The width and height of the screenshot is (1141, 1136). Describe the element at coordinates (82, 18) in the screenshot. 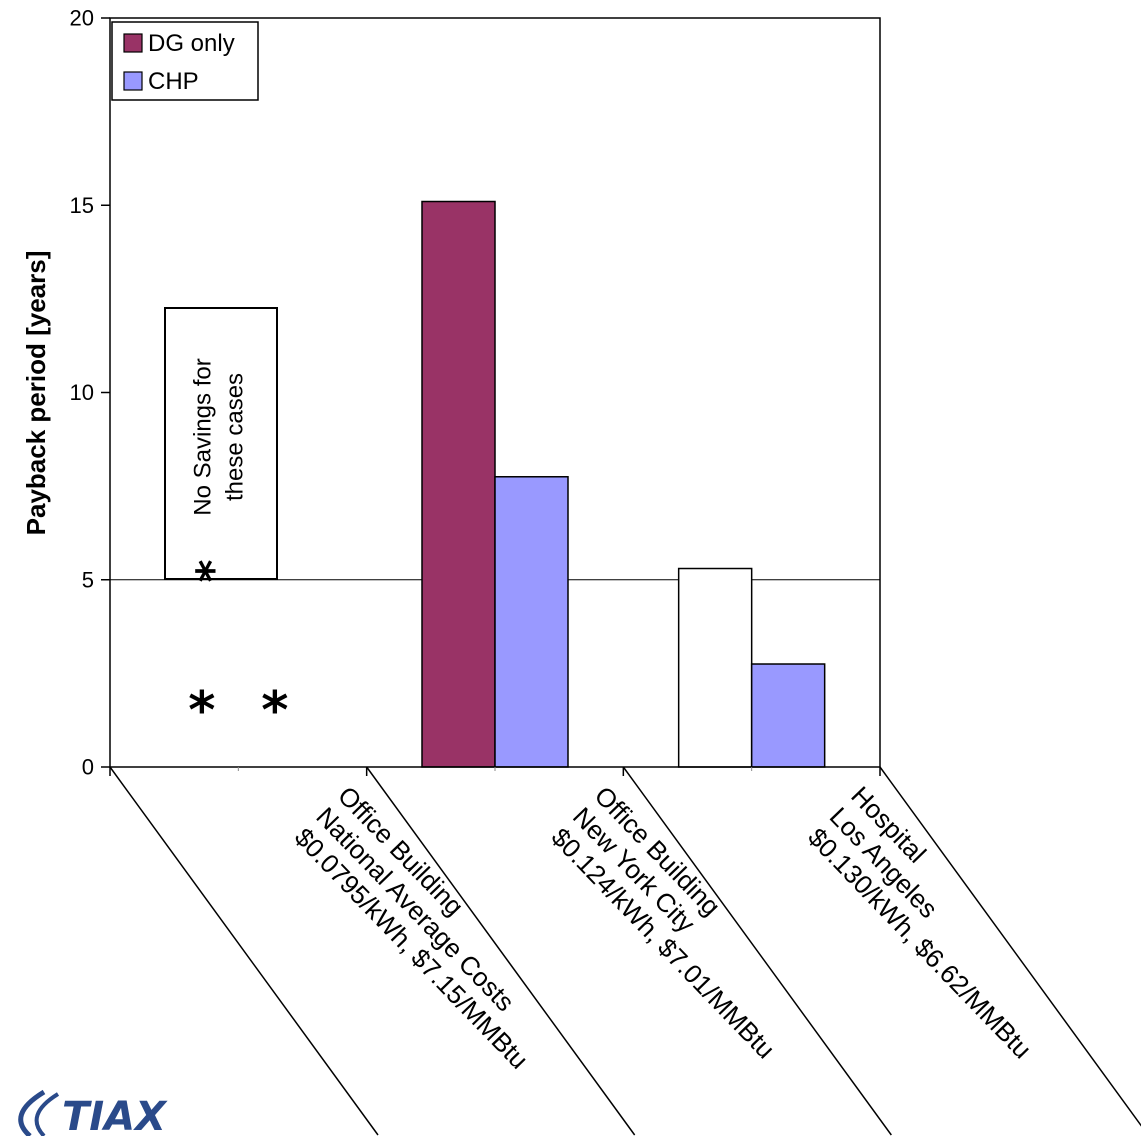

I see `y-tick-label-20: 20` at that location.